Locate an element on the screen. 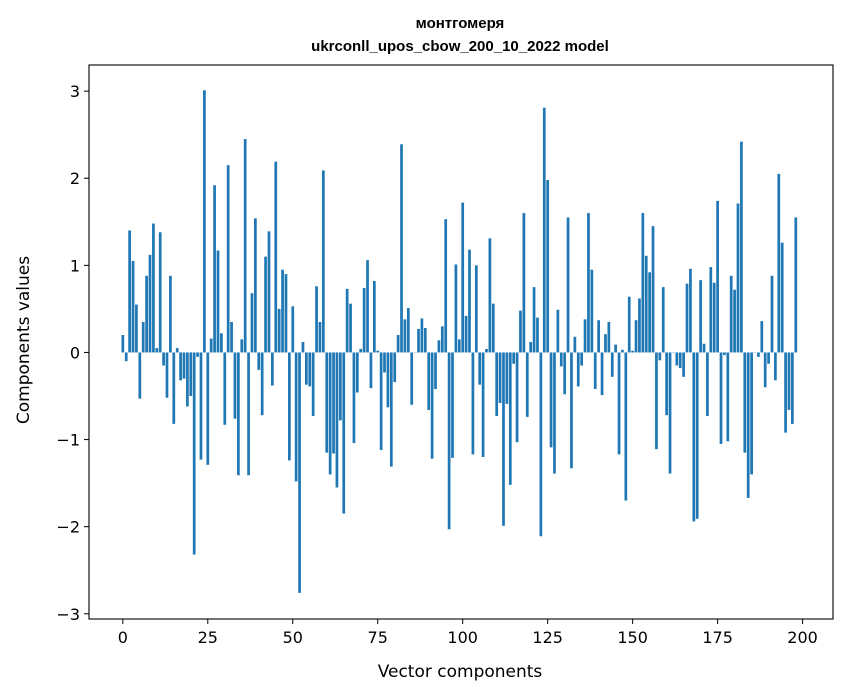 Image resolution: width=847 pixels, height=700 pixels. x-tick-label: 75 is located at coordinates (378, 637).